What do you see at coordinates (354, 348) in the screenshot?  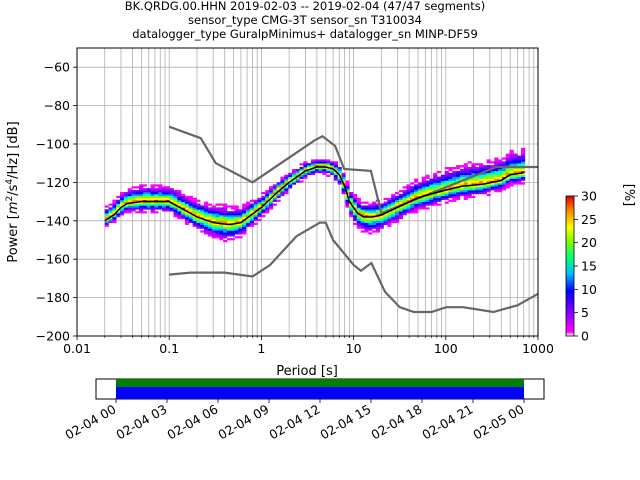 I see `x-tick-label: 10` at bounding box center [354, 348].